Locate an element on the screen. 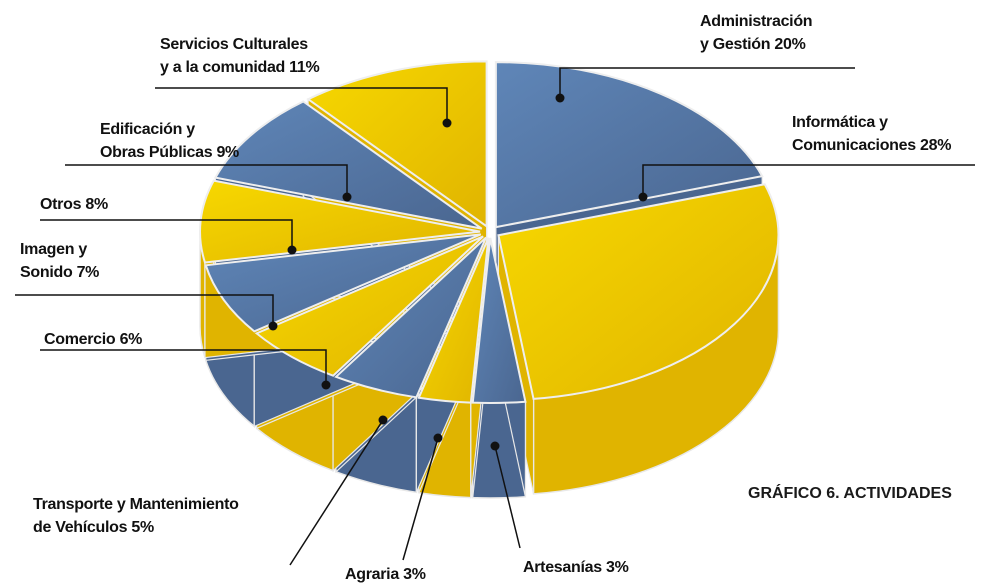  slice-label: Informática y Comunicaciones 28% is located at coordinates (871, 134).